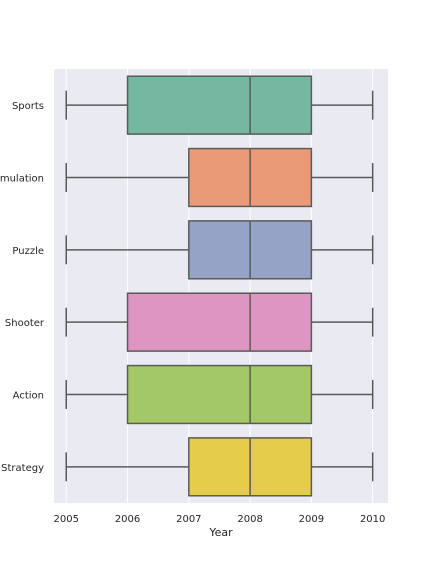 Image resolution: width=432 pixels, height=576 pixels. I want to click on box-action, so click(219, 394).